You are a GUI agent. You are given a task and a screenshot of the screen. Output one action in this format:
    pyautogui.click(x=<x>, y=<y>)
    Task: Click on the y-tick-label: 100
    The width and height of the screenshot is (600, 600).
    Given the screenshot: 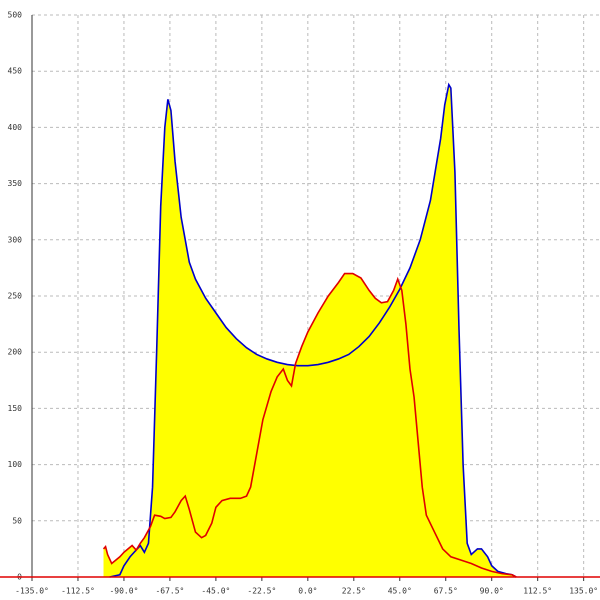 What is the action you would take?
    pyautogui.click(x=15, y=464)
    